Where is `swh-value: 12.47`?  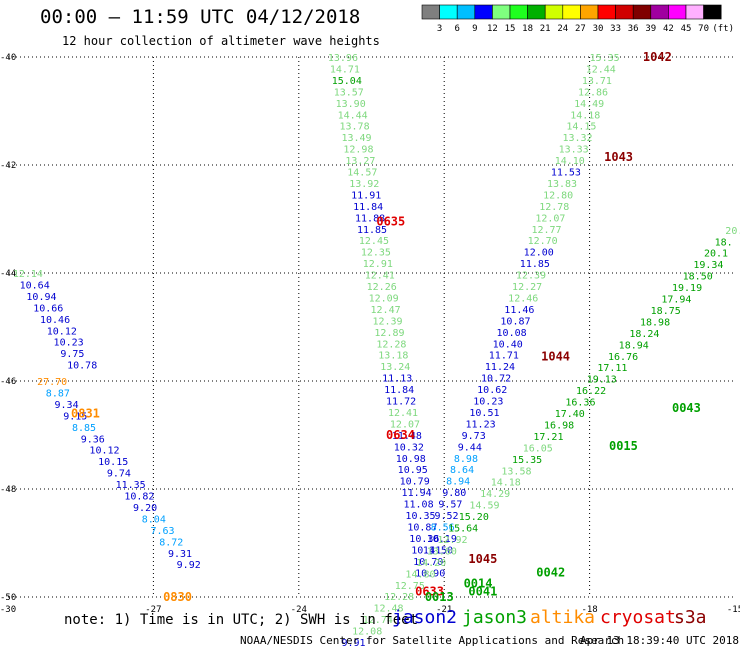
swh-value: 12.47 is located at coordinates (386, 310).